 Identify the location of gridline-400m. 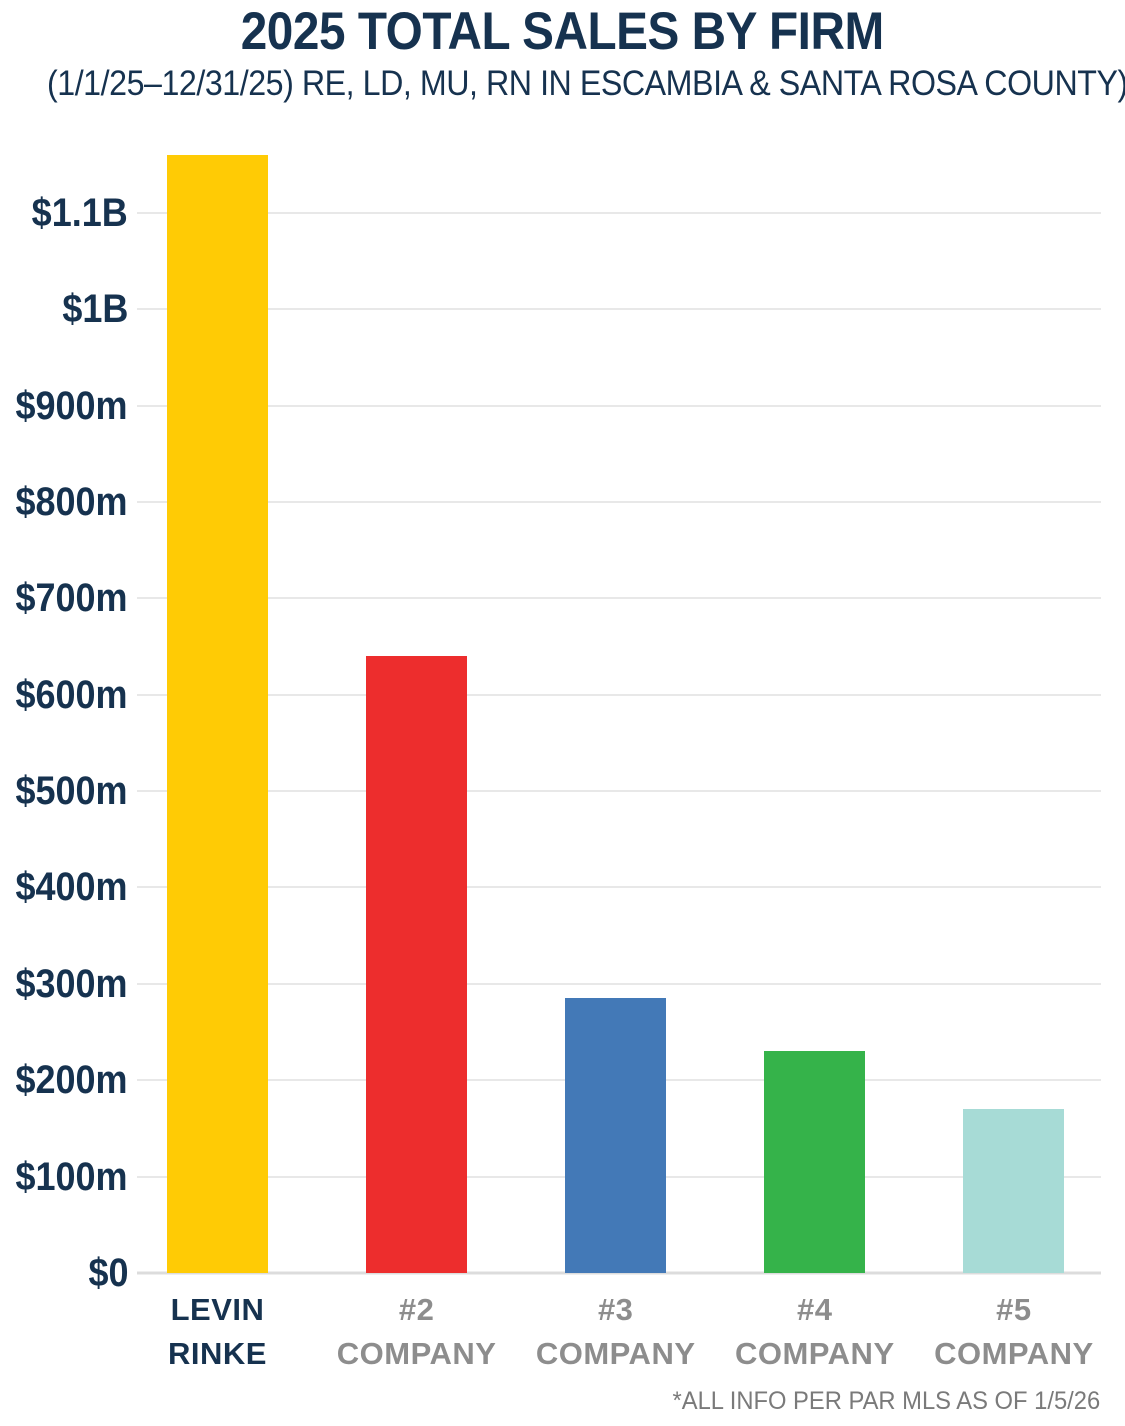
(619, 887).